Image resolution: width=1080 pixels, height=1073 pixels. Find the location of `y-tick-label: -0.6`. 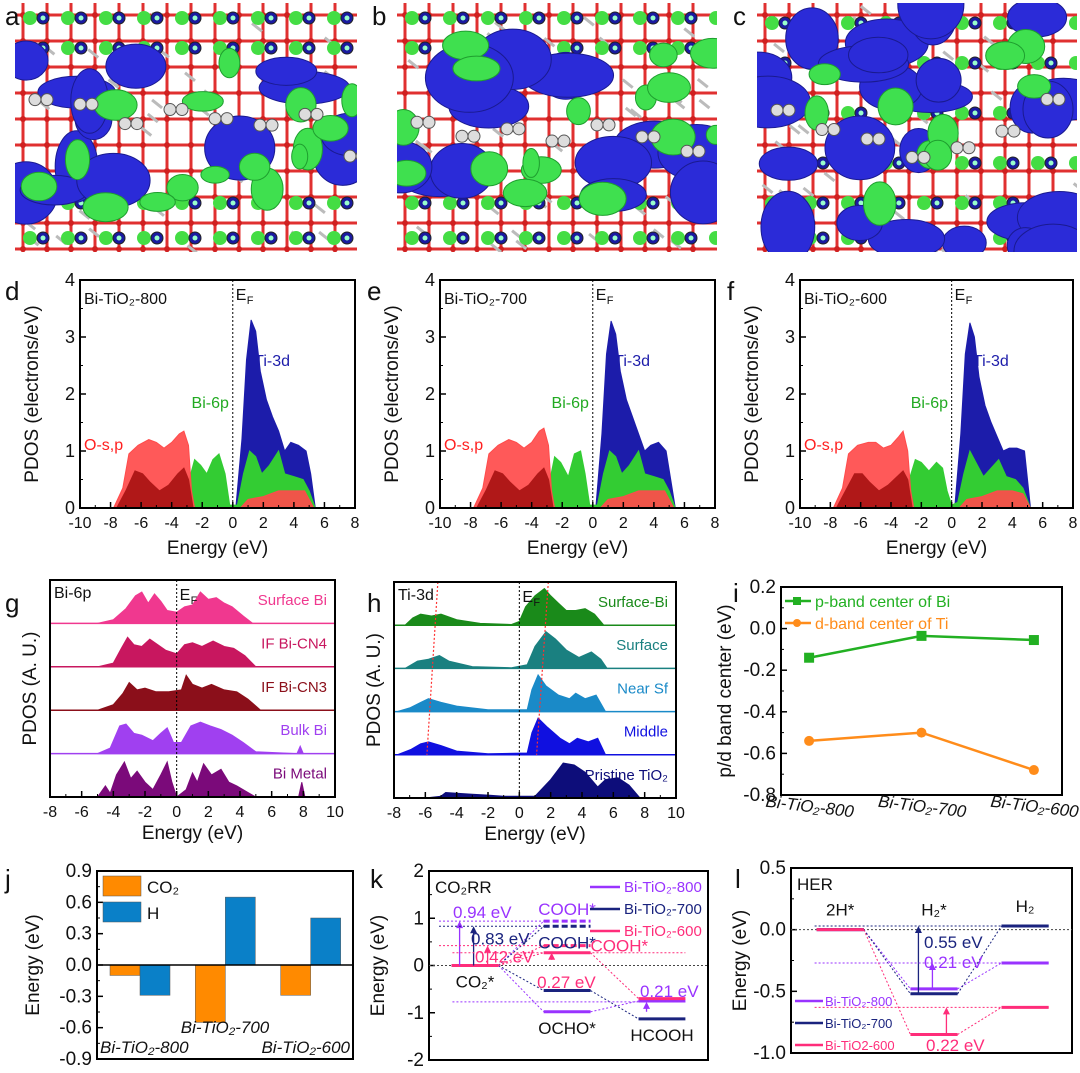

y-tick-label: -0.6 is located at coordinates (75, 1028).